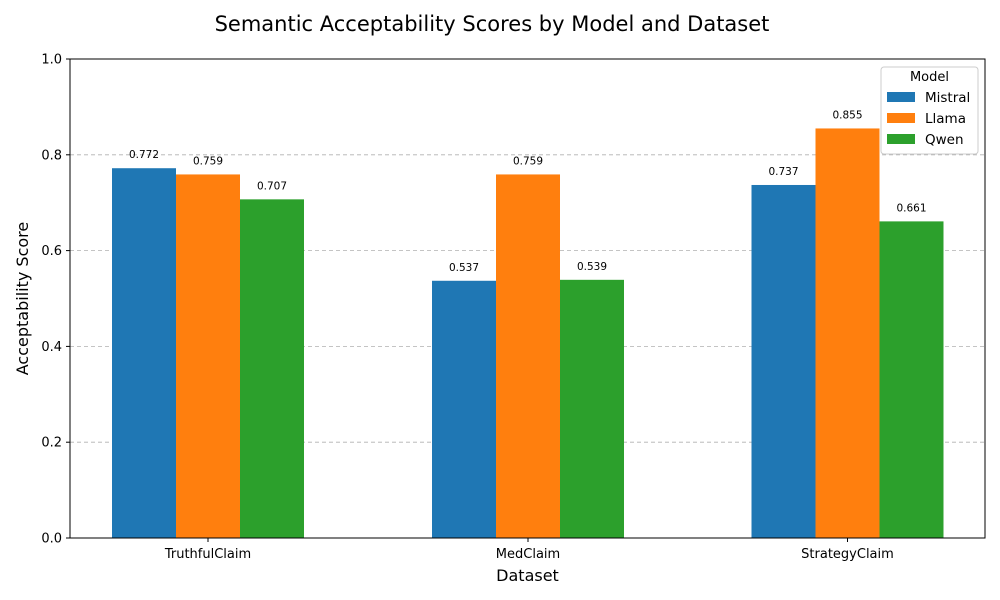 Image resolution: width=1000 pixels, height=600 pixels. I want to click on legend-swatch-mistral, so click(901, 97).